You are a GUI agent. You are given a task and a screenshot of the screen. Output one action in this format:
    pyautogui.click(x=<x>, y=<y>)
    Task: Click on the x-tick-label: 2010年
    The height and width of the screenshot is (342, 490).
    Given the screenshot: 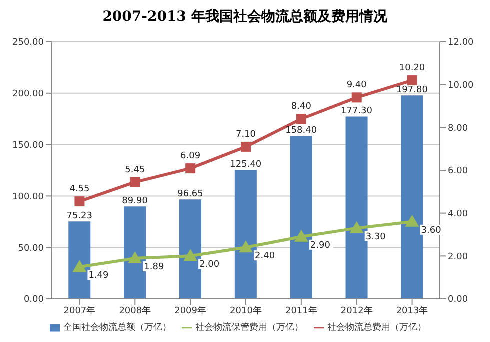 What is the action you would take?
    pyautogui.click(x=246, y=310)
    